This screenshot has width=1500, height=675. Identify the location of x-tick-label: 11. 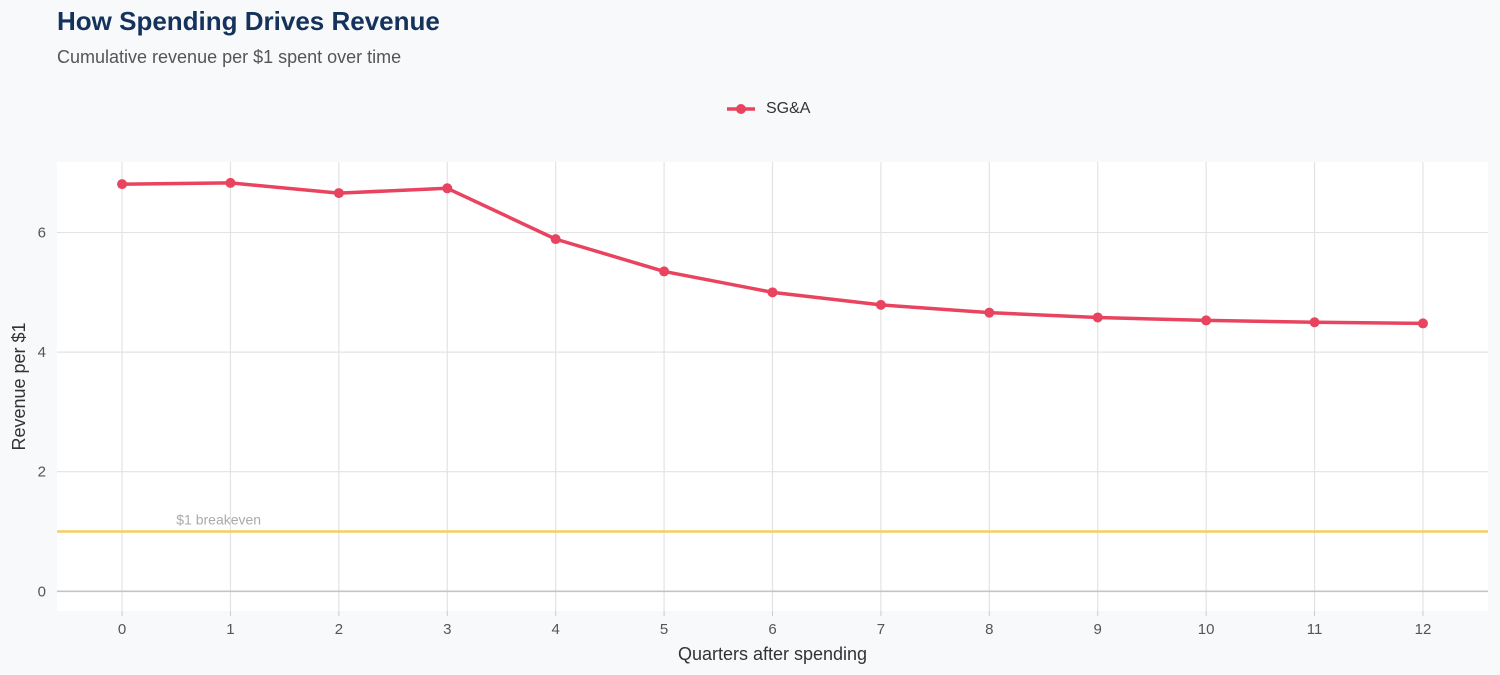
(1315, 629).